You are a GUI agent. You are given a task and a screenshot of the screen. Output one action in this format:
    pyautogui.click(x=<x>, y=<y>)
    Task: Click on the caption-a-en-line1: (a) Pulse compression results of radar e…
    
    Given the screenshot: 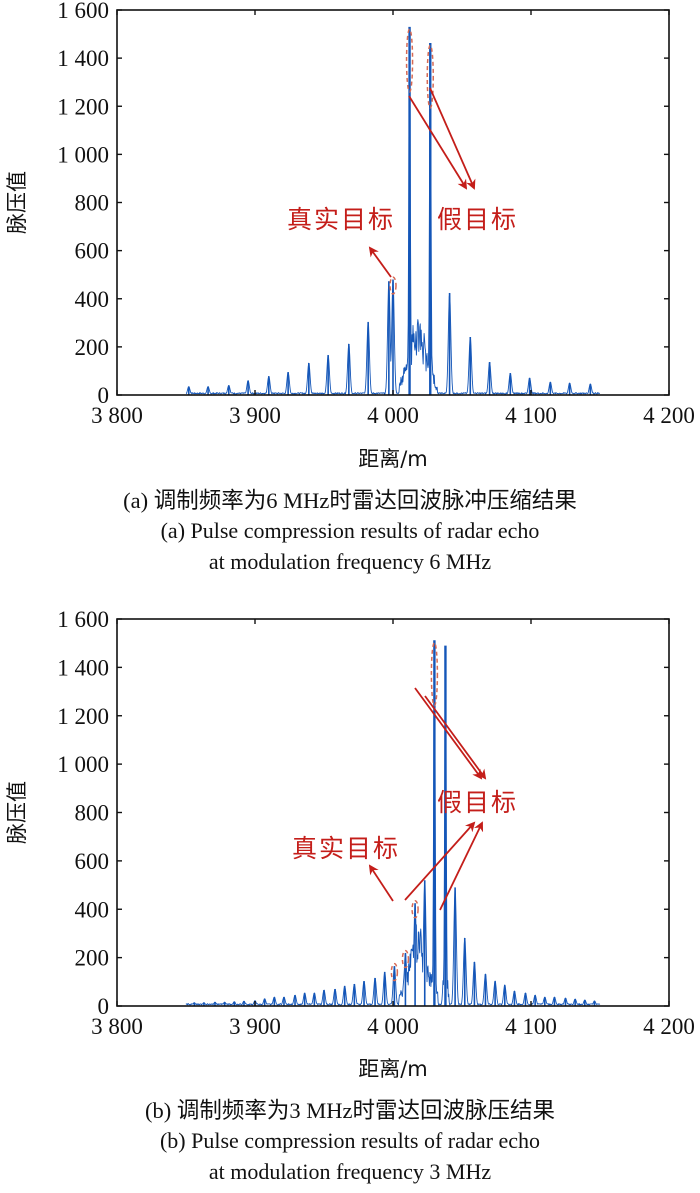 What is the action you would take?
    pyautogui.click(x=350, y=530)
    